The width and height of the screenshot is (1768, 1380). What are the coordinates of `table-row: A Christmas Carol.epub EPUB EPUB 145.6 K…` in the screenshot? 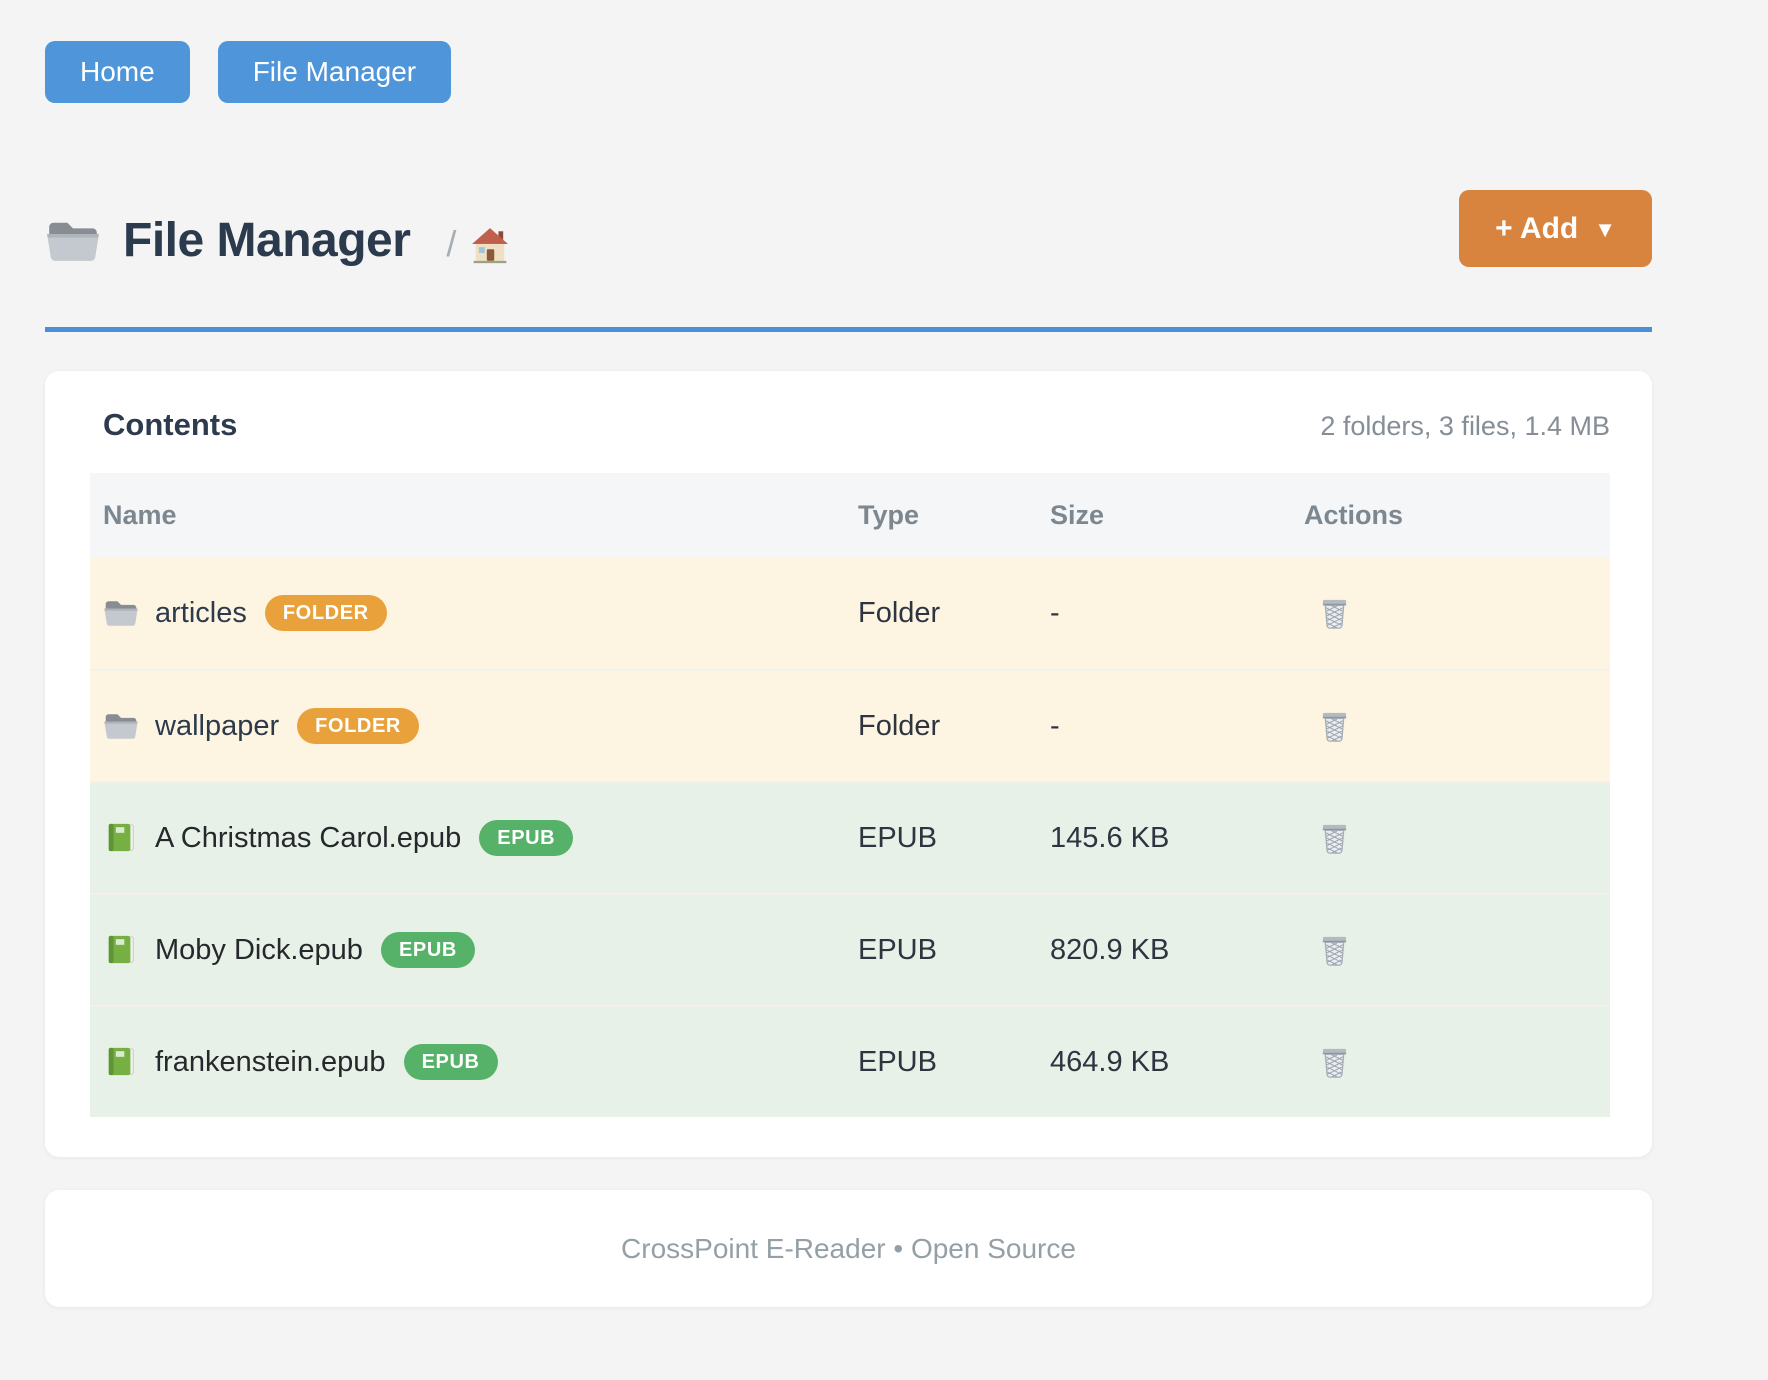 It's located at (850, 837).